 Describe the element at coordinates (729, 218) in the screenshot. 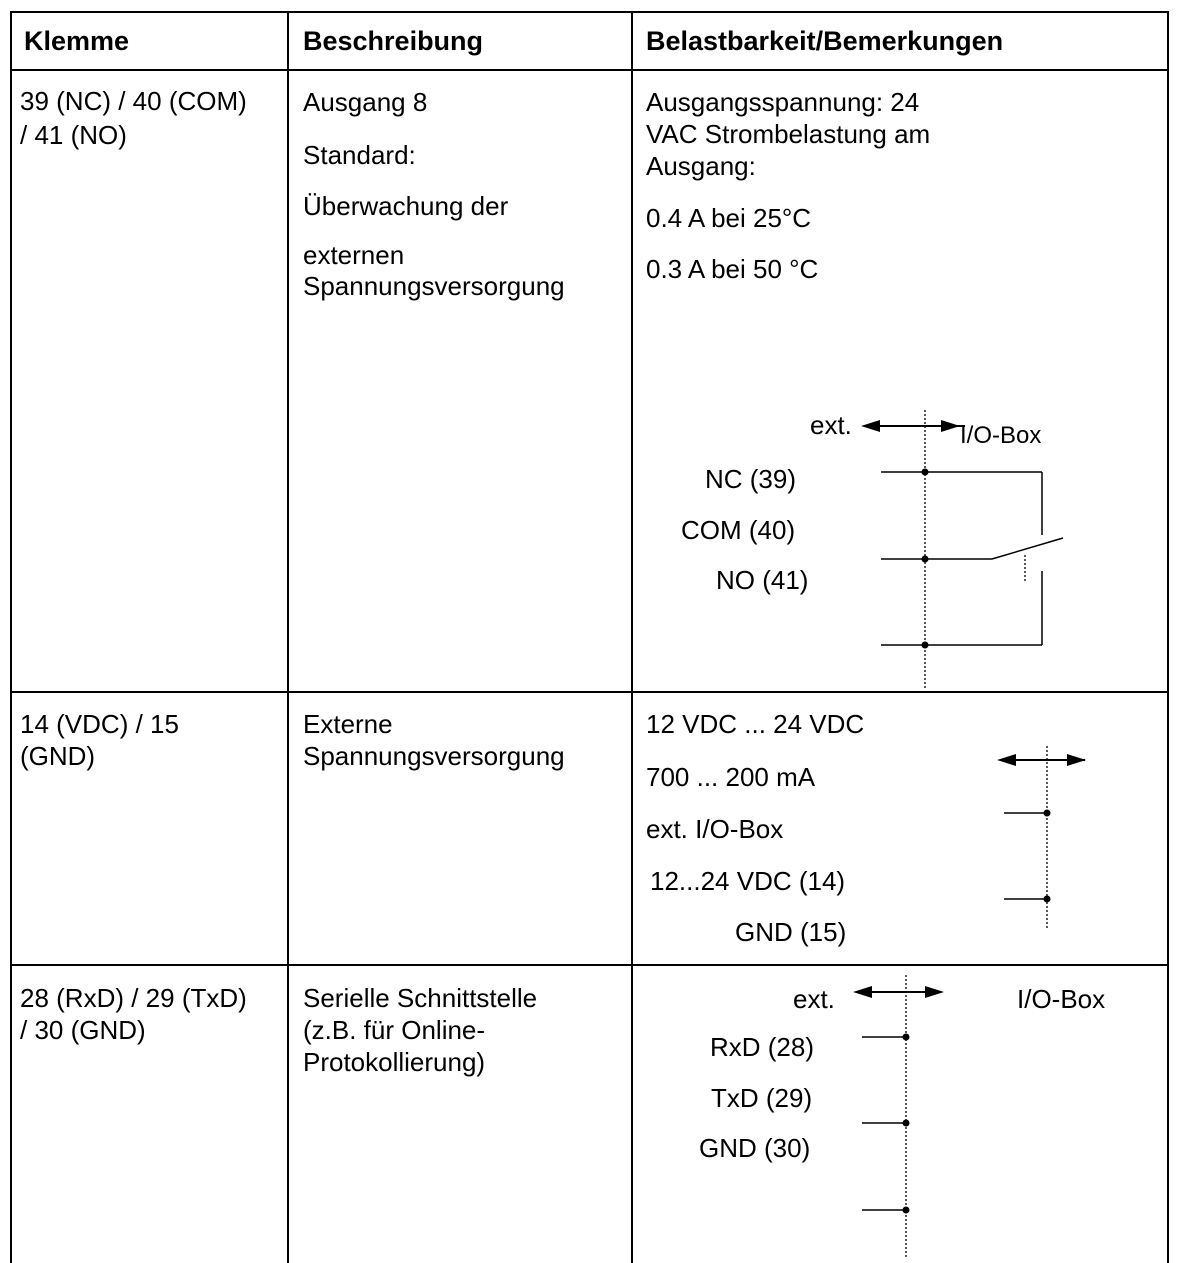

I see `row1-bemerkung-line4: 0.4 A bei 25°C` at that location.